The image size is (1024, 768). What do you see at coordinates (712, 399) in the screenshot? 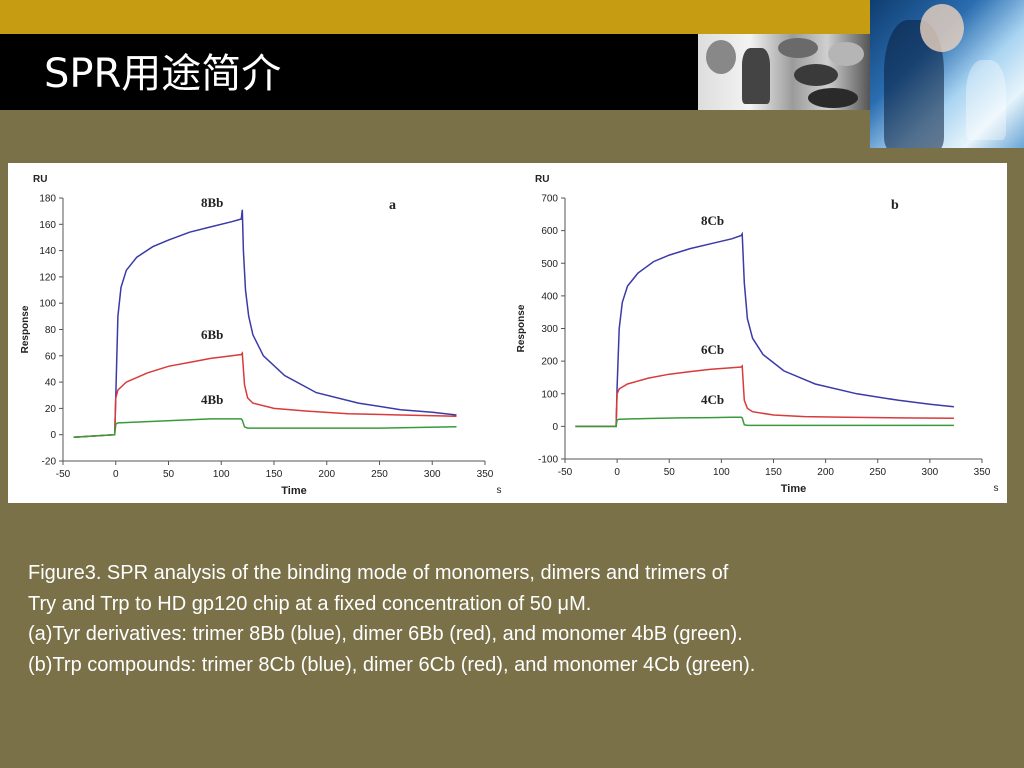
I see `series-label-4Cb: 4Cb` at bounding box center [712, 399].